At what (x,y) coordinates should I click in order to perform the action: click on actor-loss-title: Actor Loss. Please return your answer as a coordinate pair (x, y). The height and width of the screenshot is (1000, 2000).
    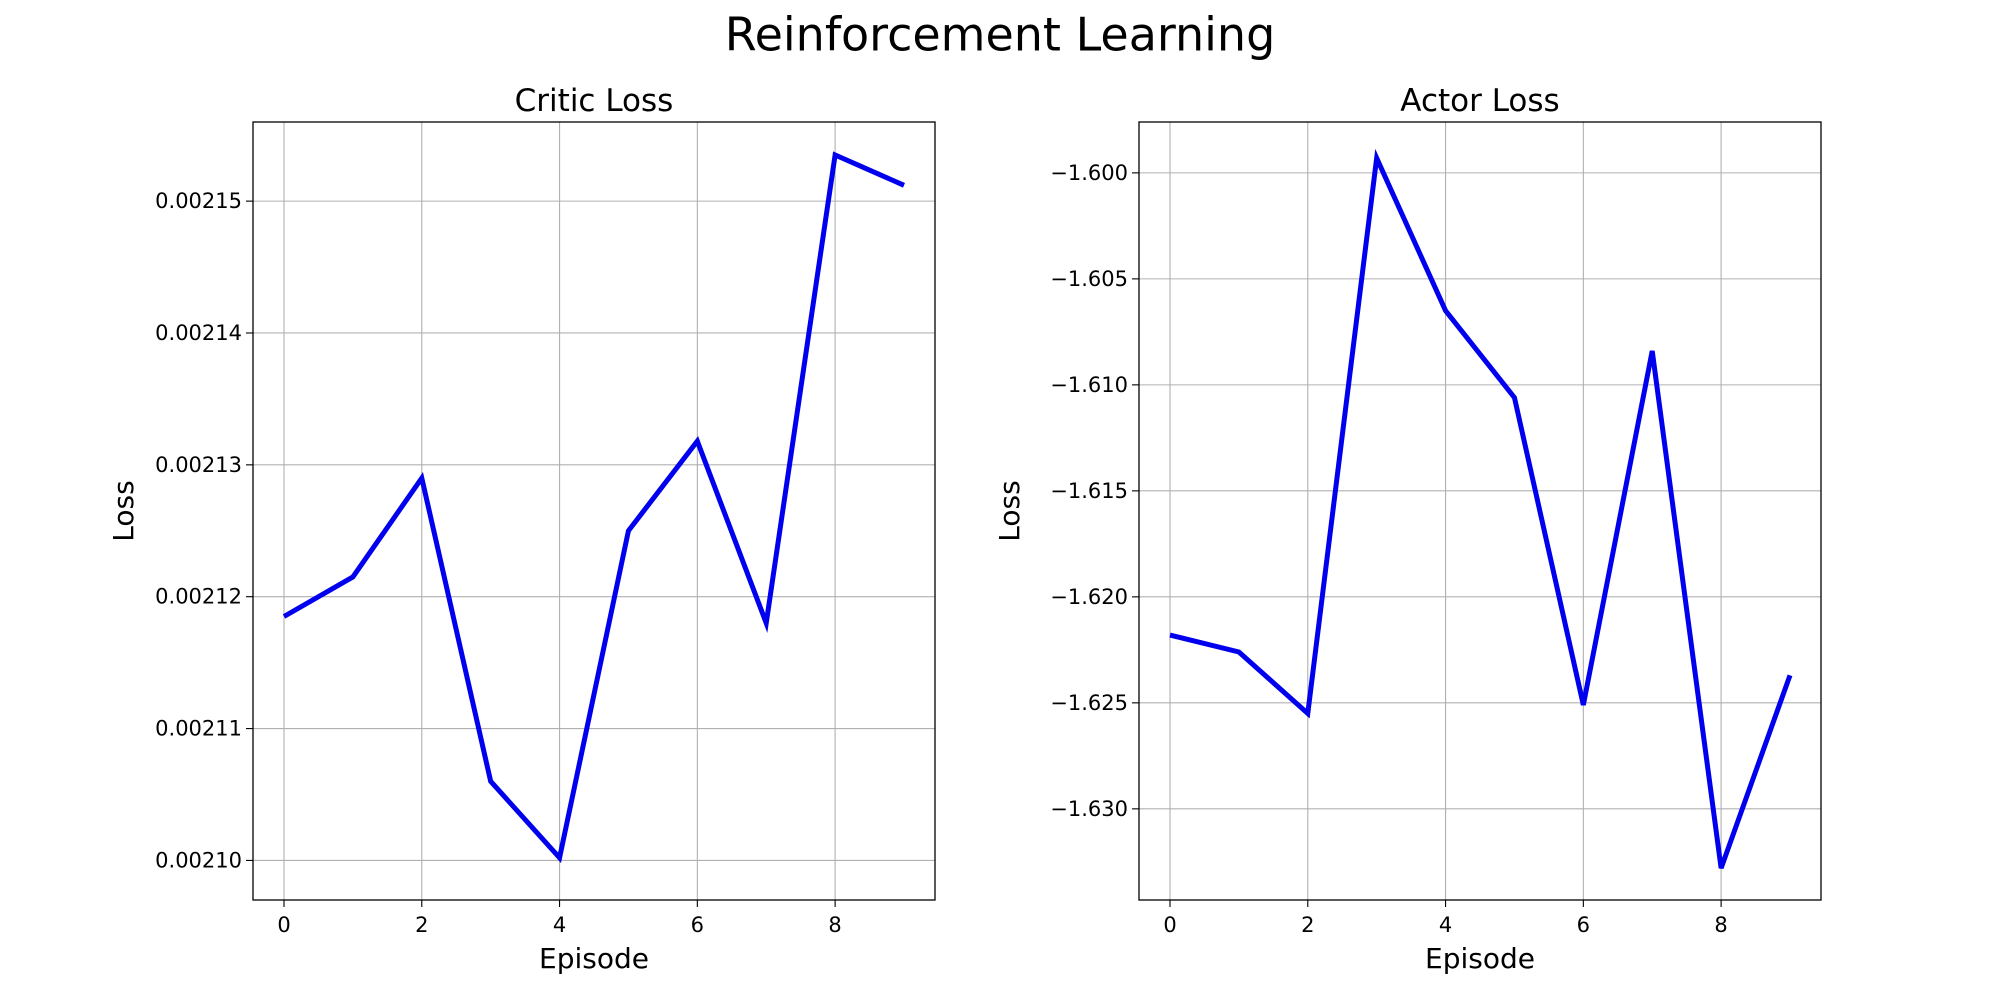
    Looking at the image, I should click on (1479, 101).